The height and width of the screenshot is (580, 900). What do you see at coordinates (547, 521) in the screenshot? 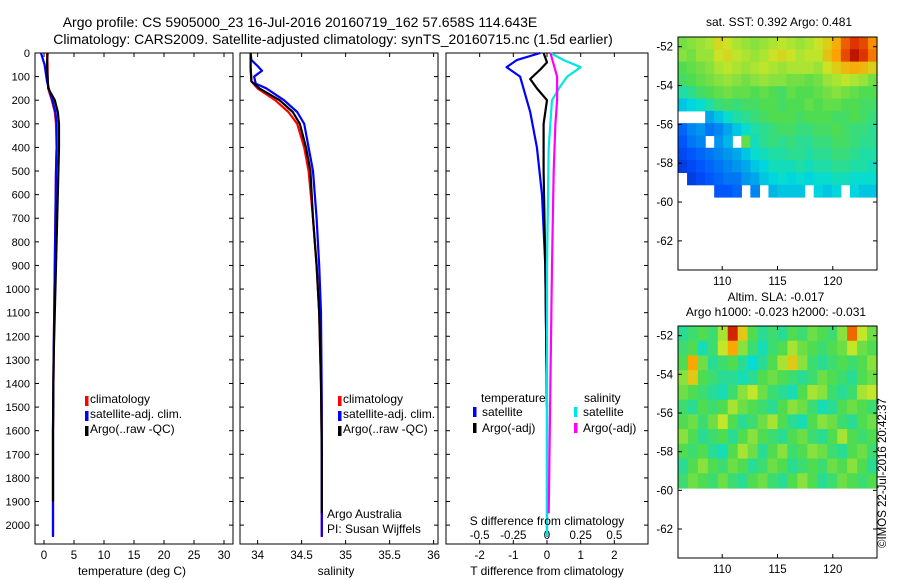
I see `difference-xlabel-top: S difference from climatology` at bounding box center [547, 521].